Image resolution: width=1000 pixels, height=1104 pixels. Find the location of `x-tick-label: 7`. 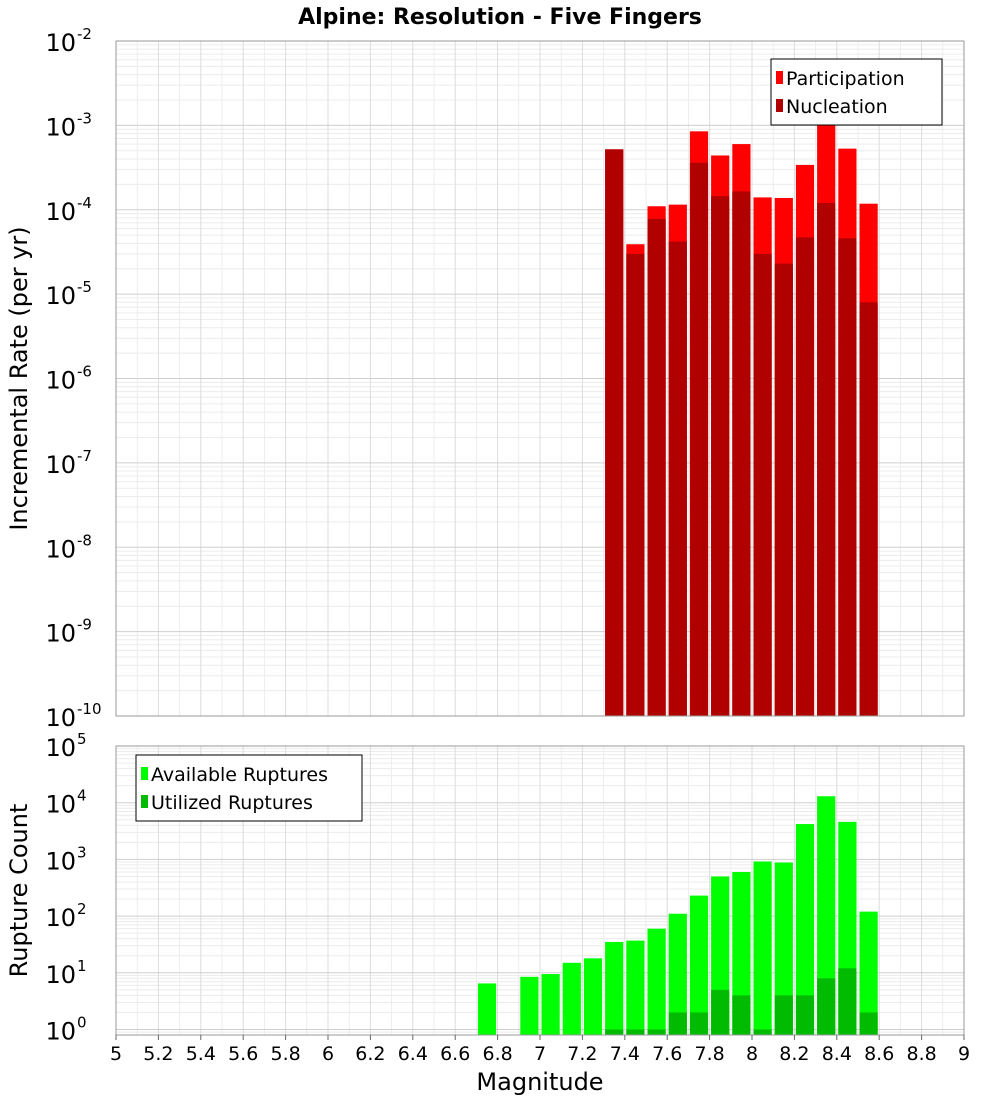

x-tick-label: 7 is located at coordinates (540, 1054).